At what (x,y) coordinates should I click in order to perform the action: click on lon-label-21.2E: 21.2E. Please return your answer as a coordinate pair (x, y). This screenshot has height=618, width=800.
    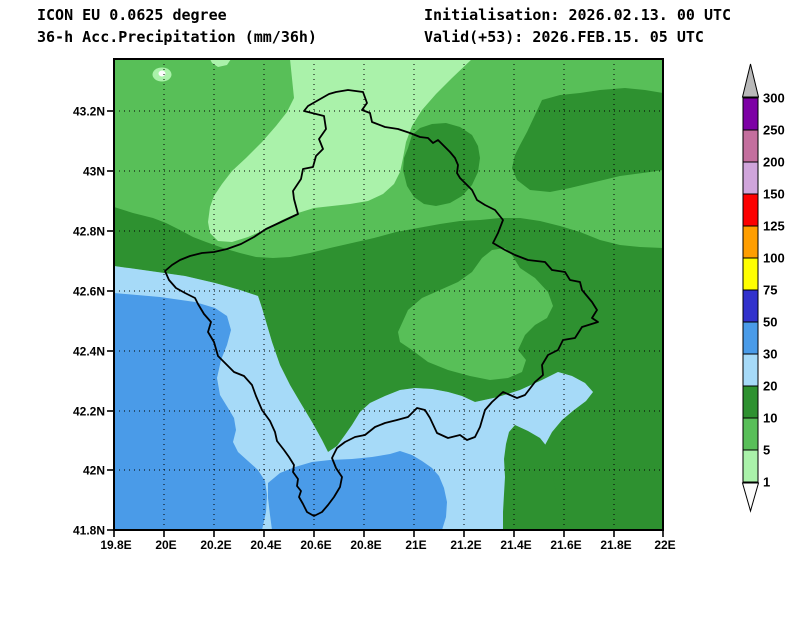
    Looking at the image, I should click on (465, 545).